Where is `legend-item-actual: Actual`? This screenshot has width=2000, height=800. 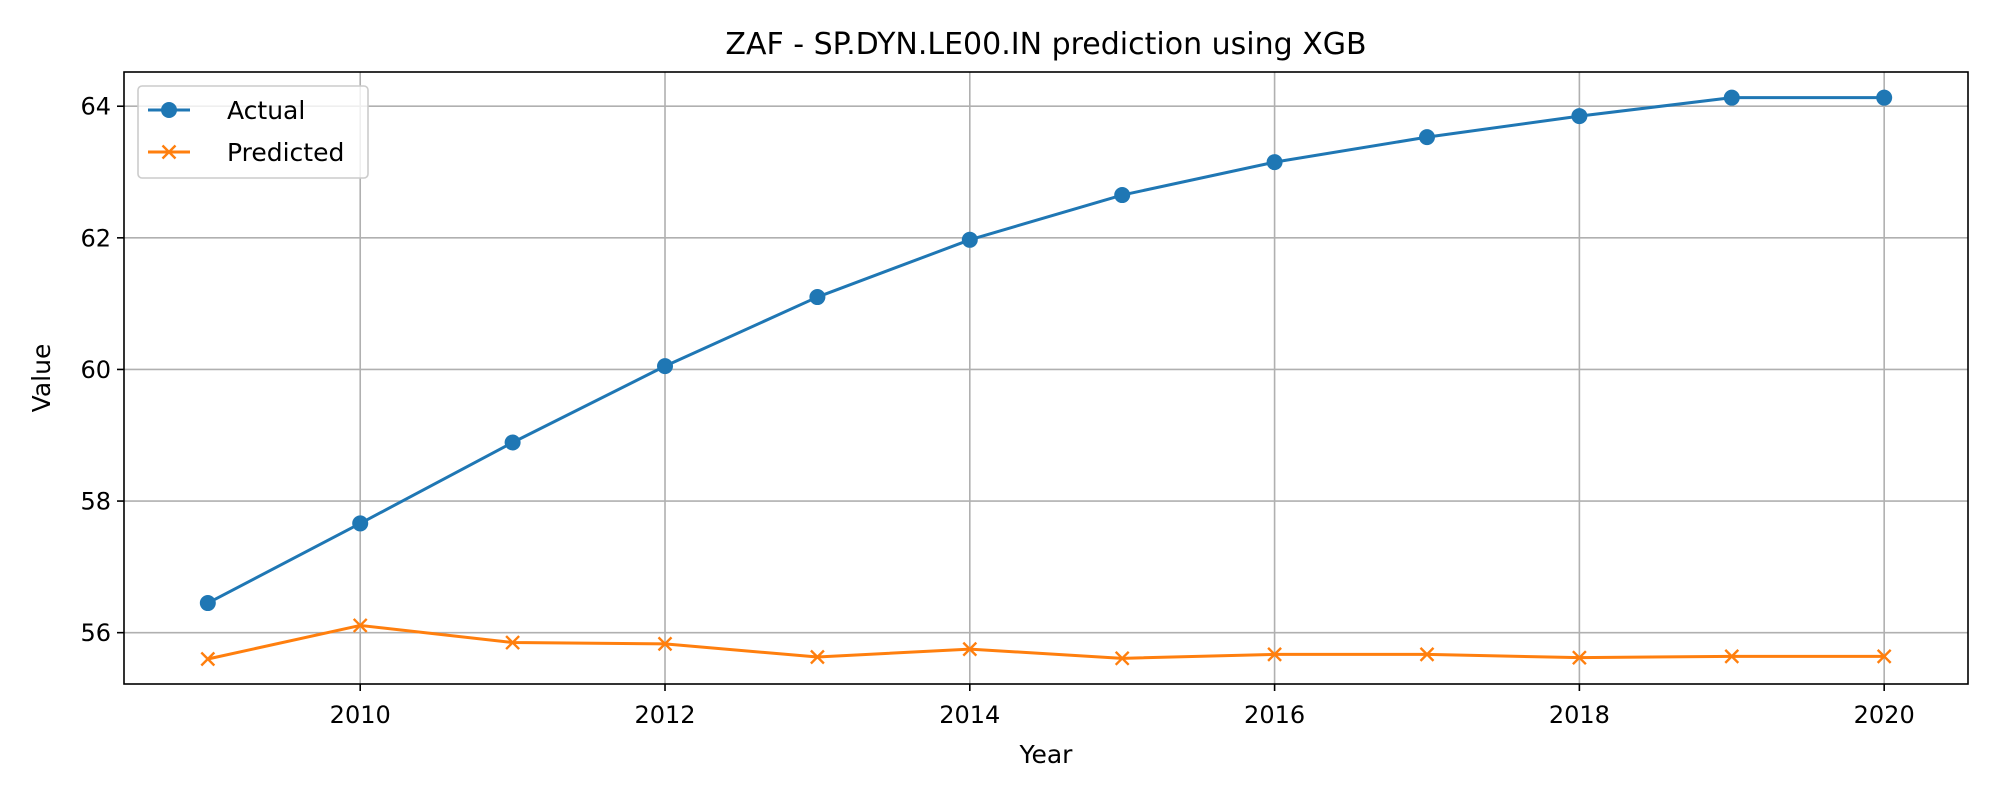
legend-item-actual: Actual is located at coordinates (226, 110).